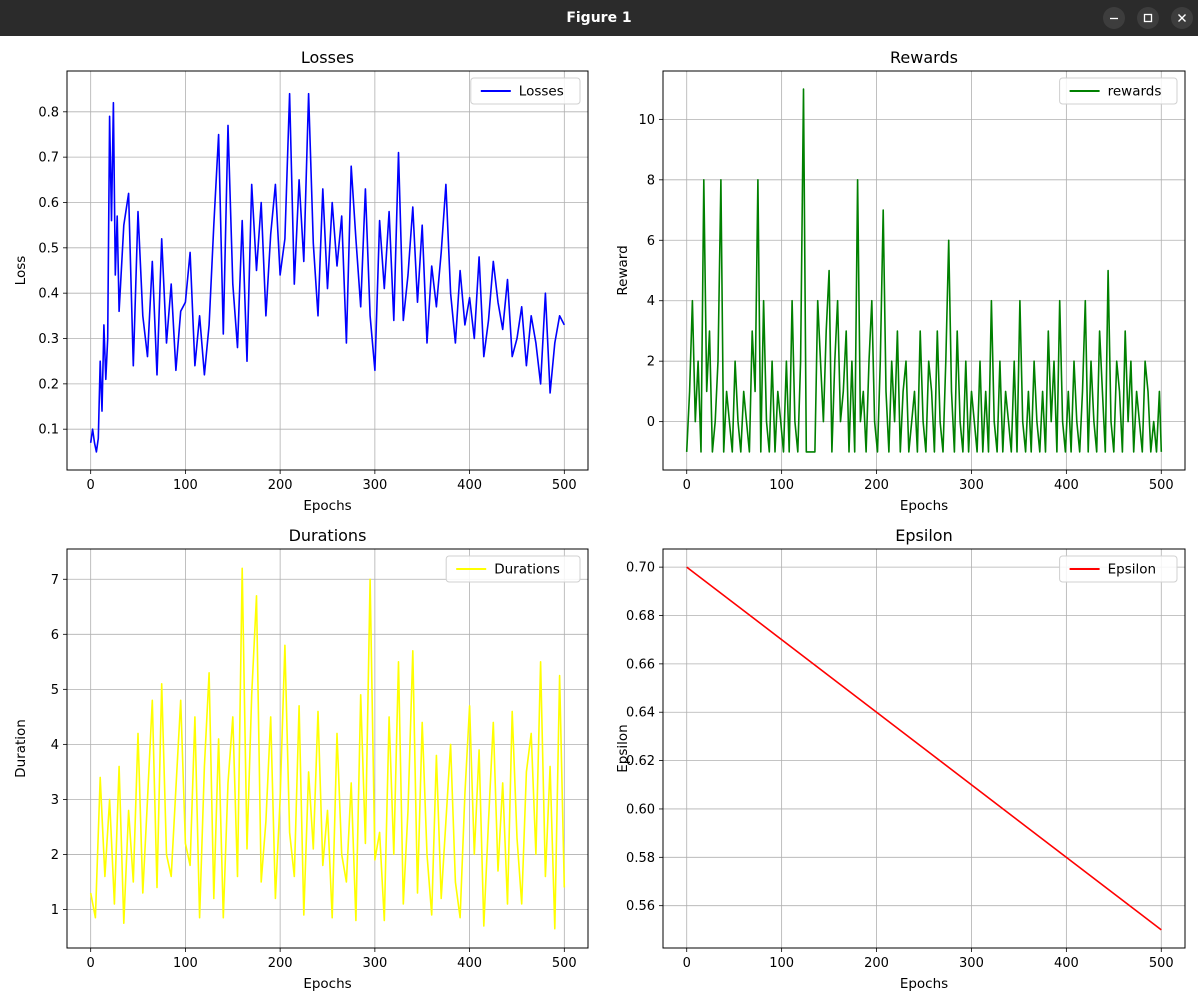  I want to click on durations-xtick-label: 200, so click(280, 963).